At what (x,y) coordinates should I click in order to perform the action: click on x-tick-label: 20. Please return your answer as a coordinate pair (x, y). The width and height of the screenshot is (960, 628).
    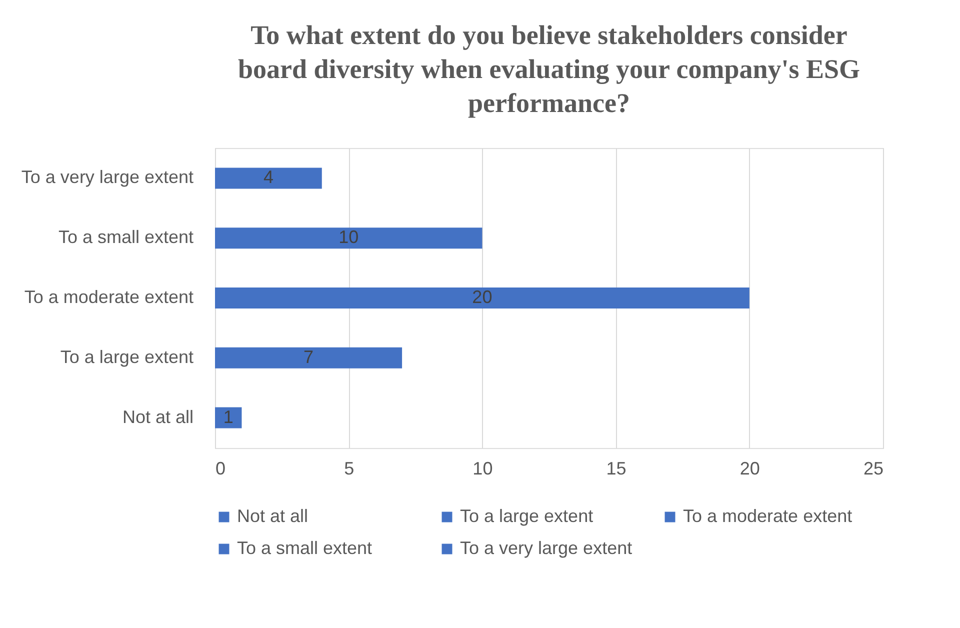
    Looking at the image, I should click on (750, 468).